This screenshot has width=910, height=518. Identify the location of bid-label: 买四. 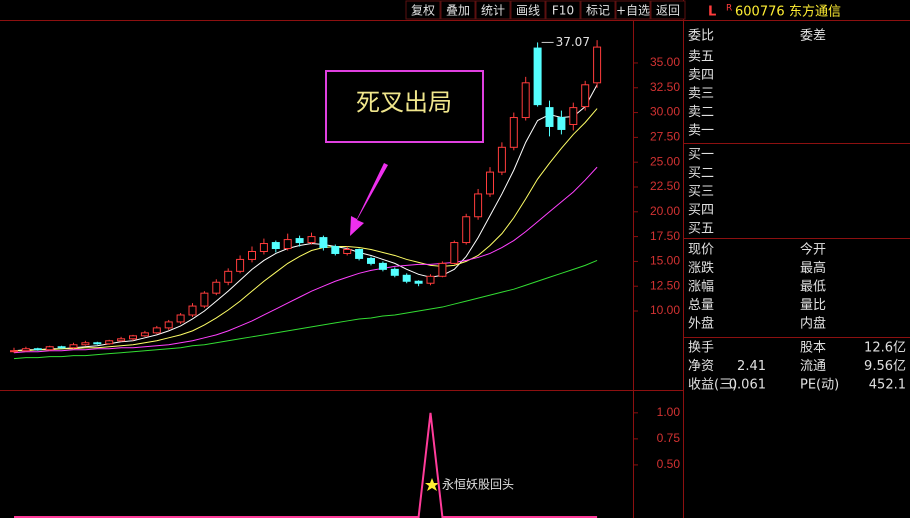
(701, 210).